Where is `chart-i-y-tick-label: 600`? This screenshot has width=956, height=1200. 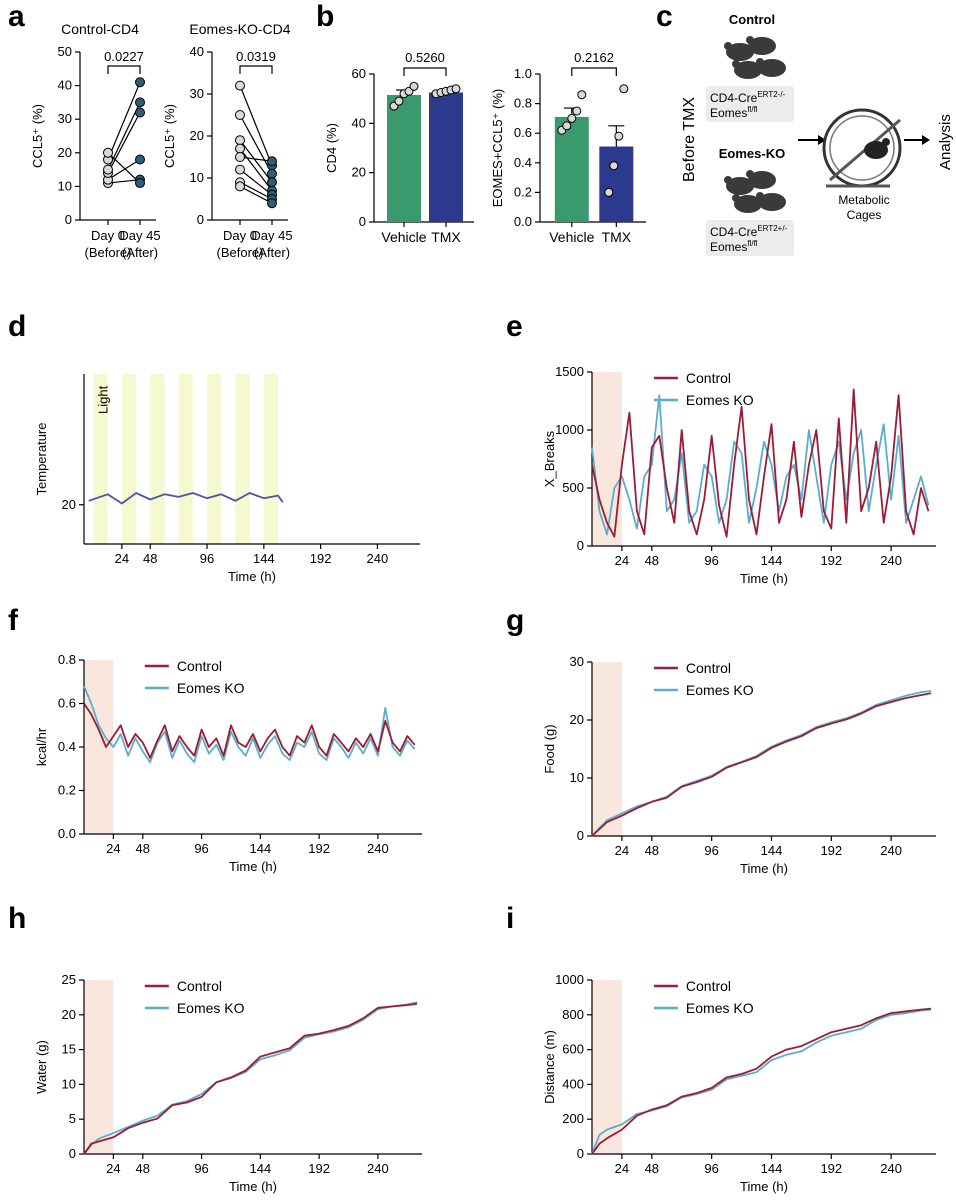
chart-i-y-tick-label: 600 is located at coordinates (573, 1049).